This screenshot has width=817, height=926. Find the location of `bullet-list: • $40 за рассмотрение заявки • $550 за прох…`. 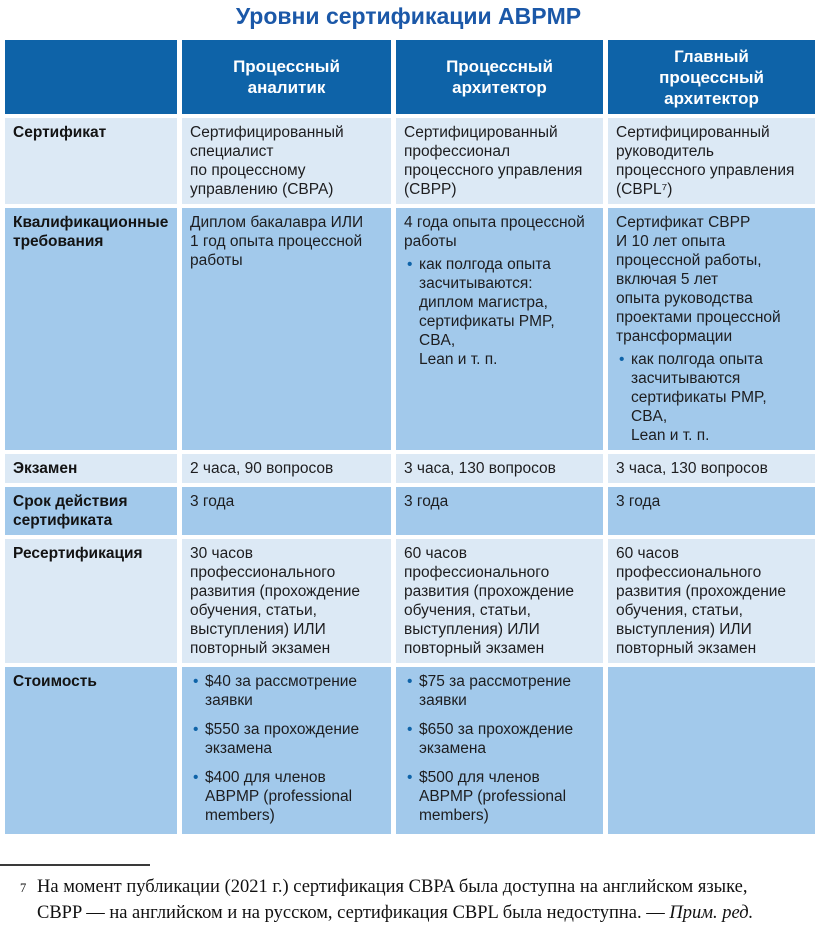

bullet-list: • $40 за рассмотрение заявки • $550 за прох… is located at coordinates (286, 748).